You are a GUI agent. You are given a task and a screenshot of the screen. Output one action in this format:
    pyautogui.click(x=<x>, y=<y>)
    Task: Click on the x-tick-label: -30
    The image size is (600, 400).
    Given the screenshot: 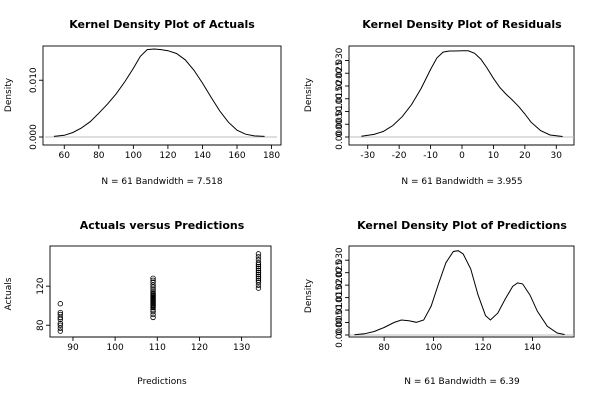 What is the action you would take?
    pyautogui.click(x=367, y=156)
    